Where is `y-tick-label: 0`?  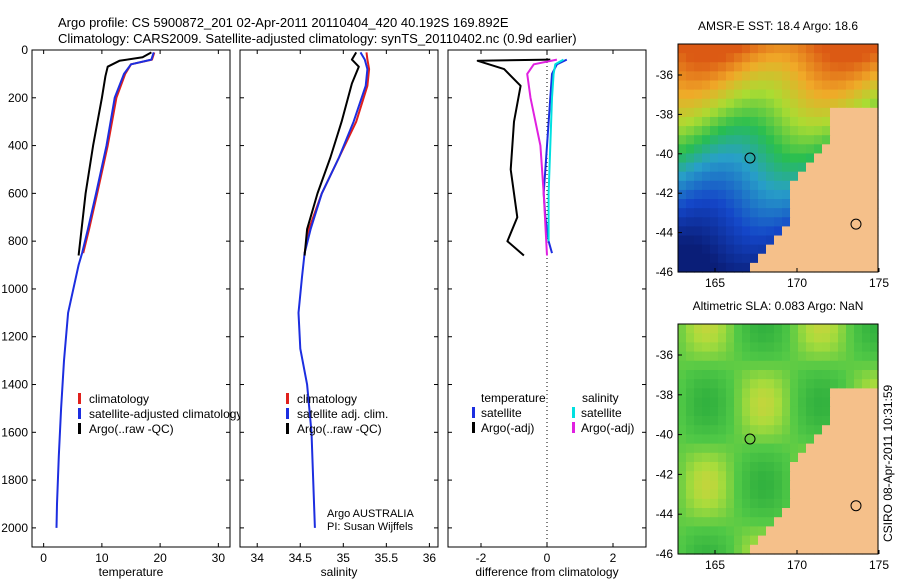 y-tick-label: 0 is located at coordinates (24, 50).